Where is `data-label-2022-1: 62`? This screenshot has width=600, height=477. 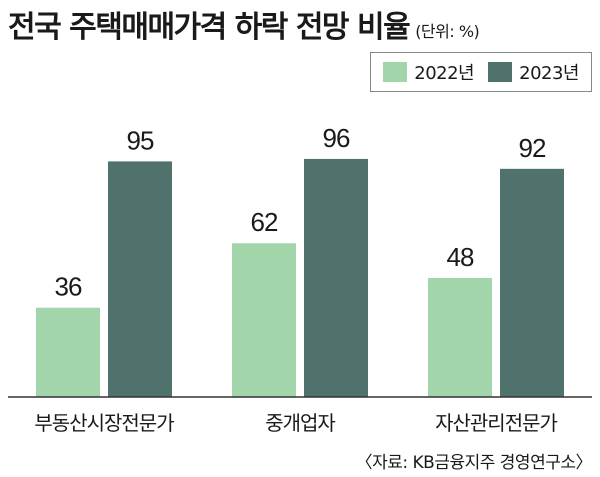 data-label-2022-1: 62 is located at coordinates (264, 222).